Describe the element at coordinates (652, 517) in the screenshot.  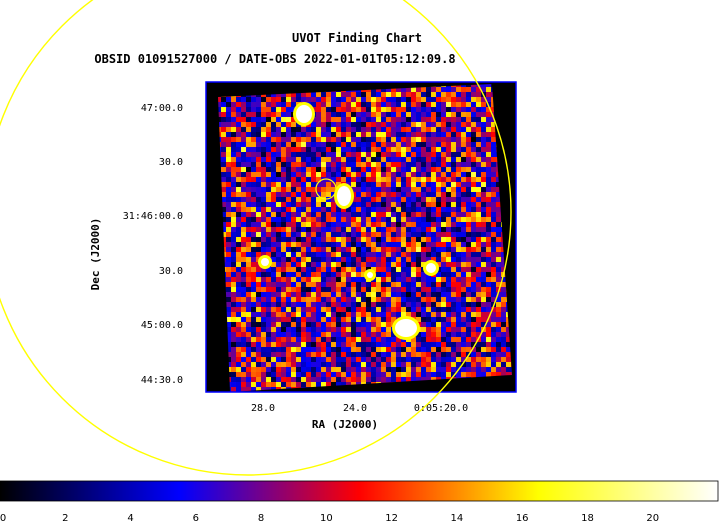
I see `colorbar-tick-label: 20` at that location.